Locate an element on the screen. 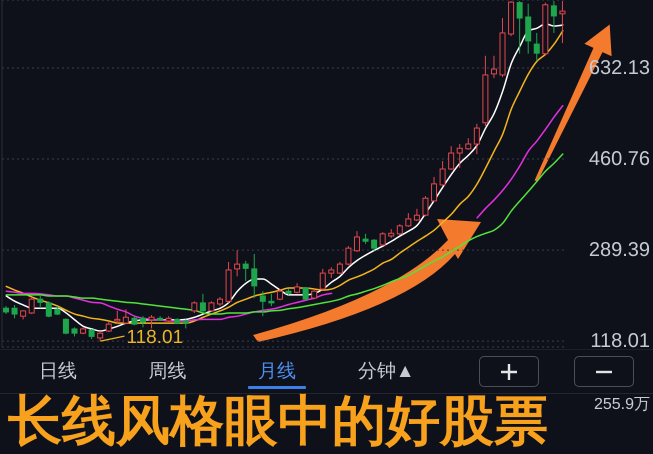  text: 月线 is located at coordinates (276, 372).